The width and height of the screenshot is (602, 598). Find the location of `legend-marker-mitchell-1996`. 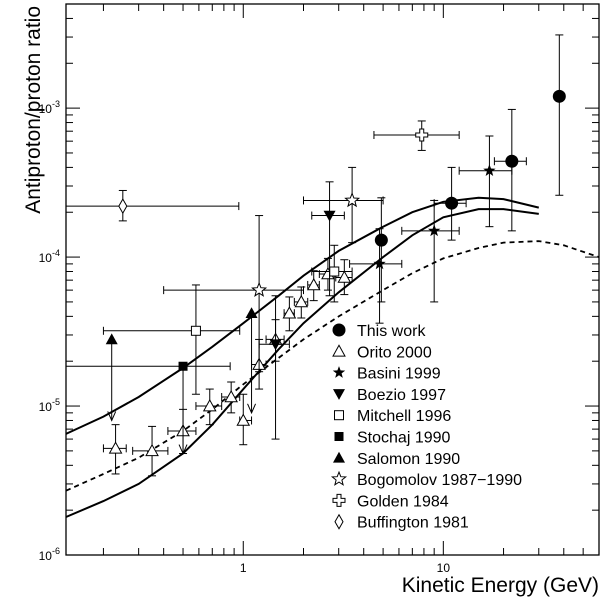

legend-marker-mitchell-1996 is located at coordinates (339, 415).